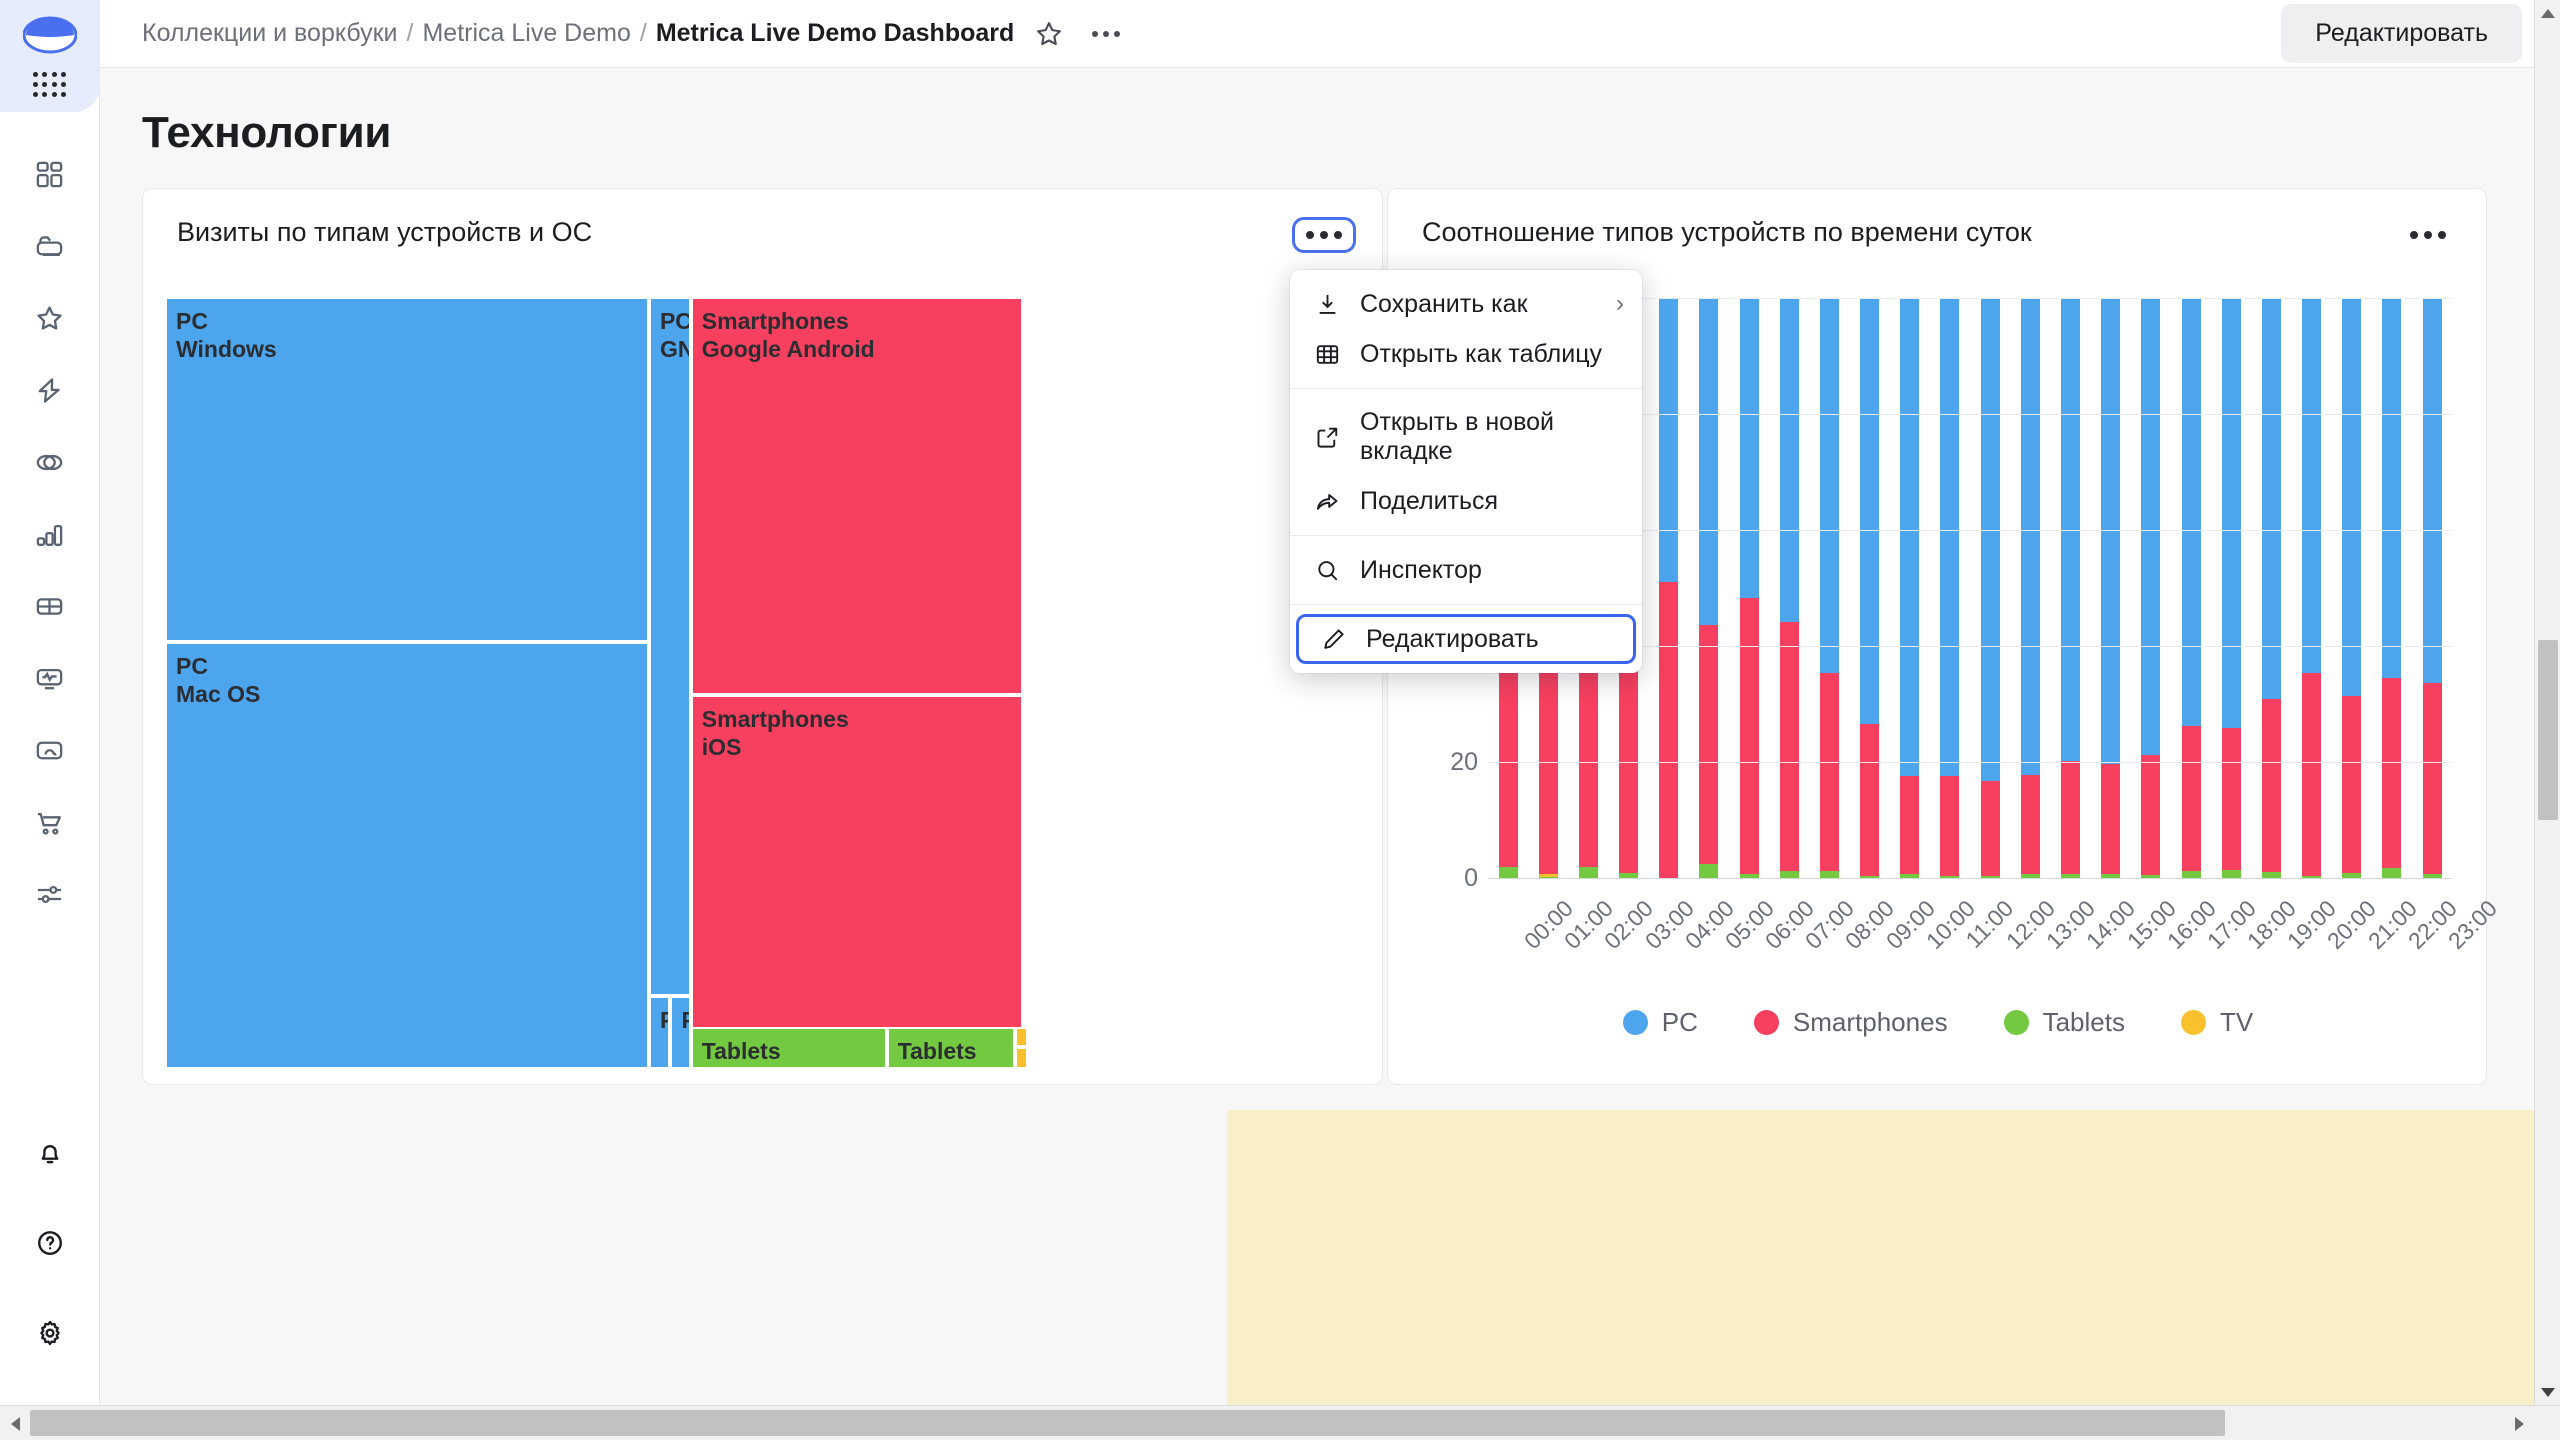 The height and width of the screenshot is (1440, 2560). What do you see at coordinates (1466, 354) in the screenshot?
I see `menu-item: Открыть как таблицу` at bounding box center [1466, 354].